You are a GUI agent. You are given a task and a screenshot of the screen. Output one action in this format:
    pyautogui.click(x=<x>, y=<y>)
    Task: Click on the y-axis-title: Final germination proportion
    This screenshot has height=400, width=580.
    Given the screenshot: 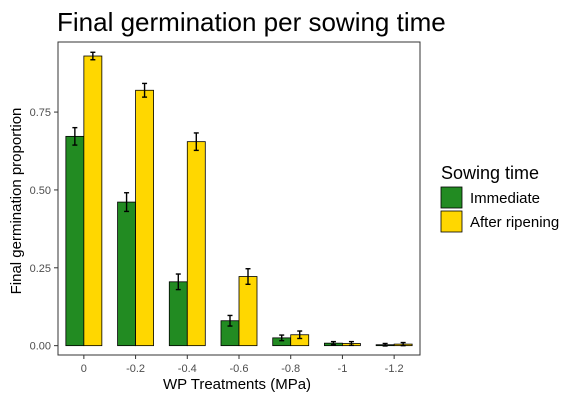 What is the action you would take?
    pyautogui.click(x=16, y=201)
    